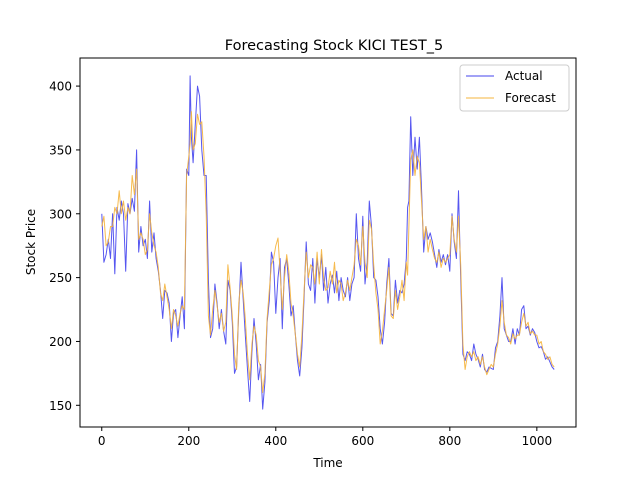 This screenshot has width=640, height=480. Describe the element at coordinates (514, 88) in the screenshot. I see `legend: Actual Forecast` at that location.